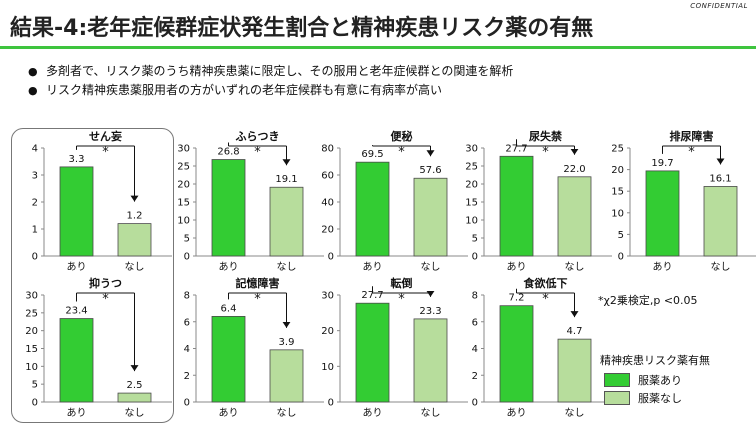 The image size is (756, 425). Describe the element at coordinates (617, 398) in the screenshot. I see `legend-swatch-nashi` at that location.